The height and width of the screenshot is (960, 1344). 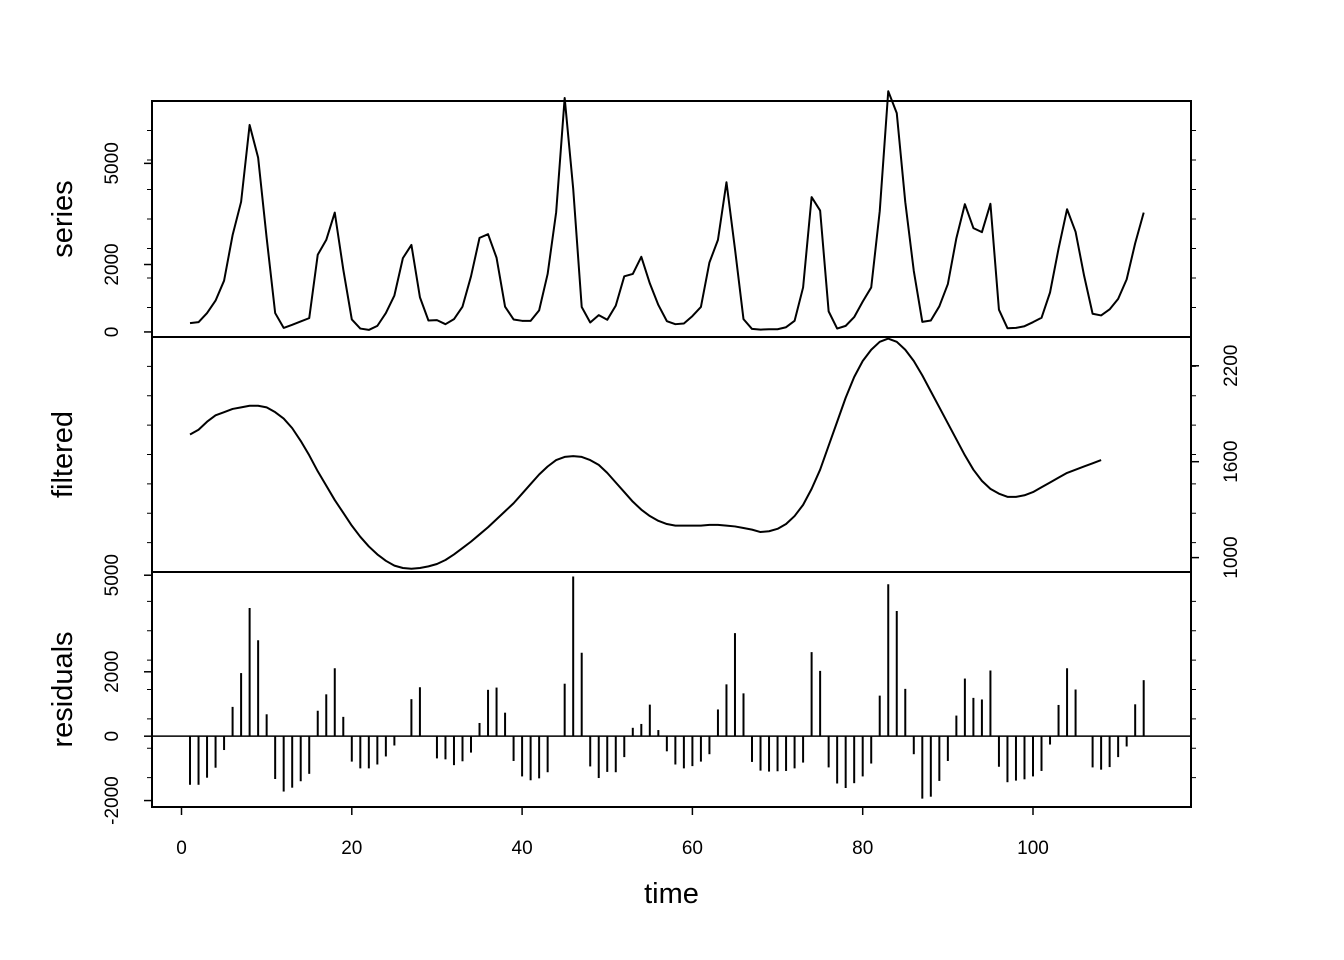 What do you see at coordinates (1231, 462) in the screenshot?
I see `filtered-ytick-label: 1600` at bounding box center [1231, 462].